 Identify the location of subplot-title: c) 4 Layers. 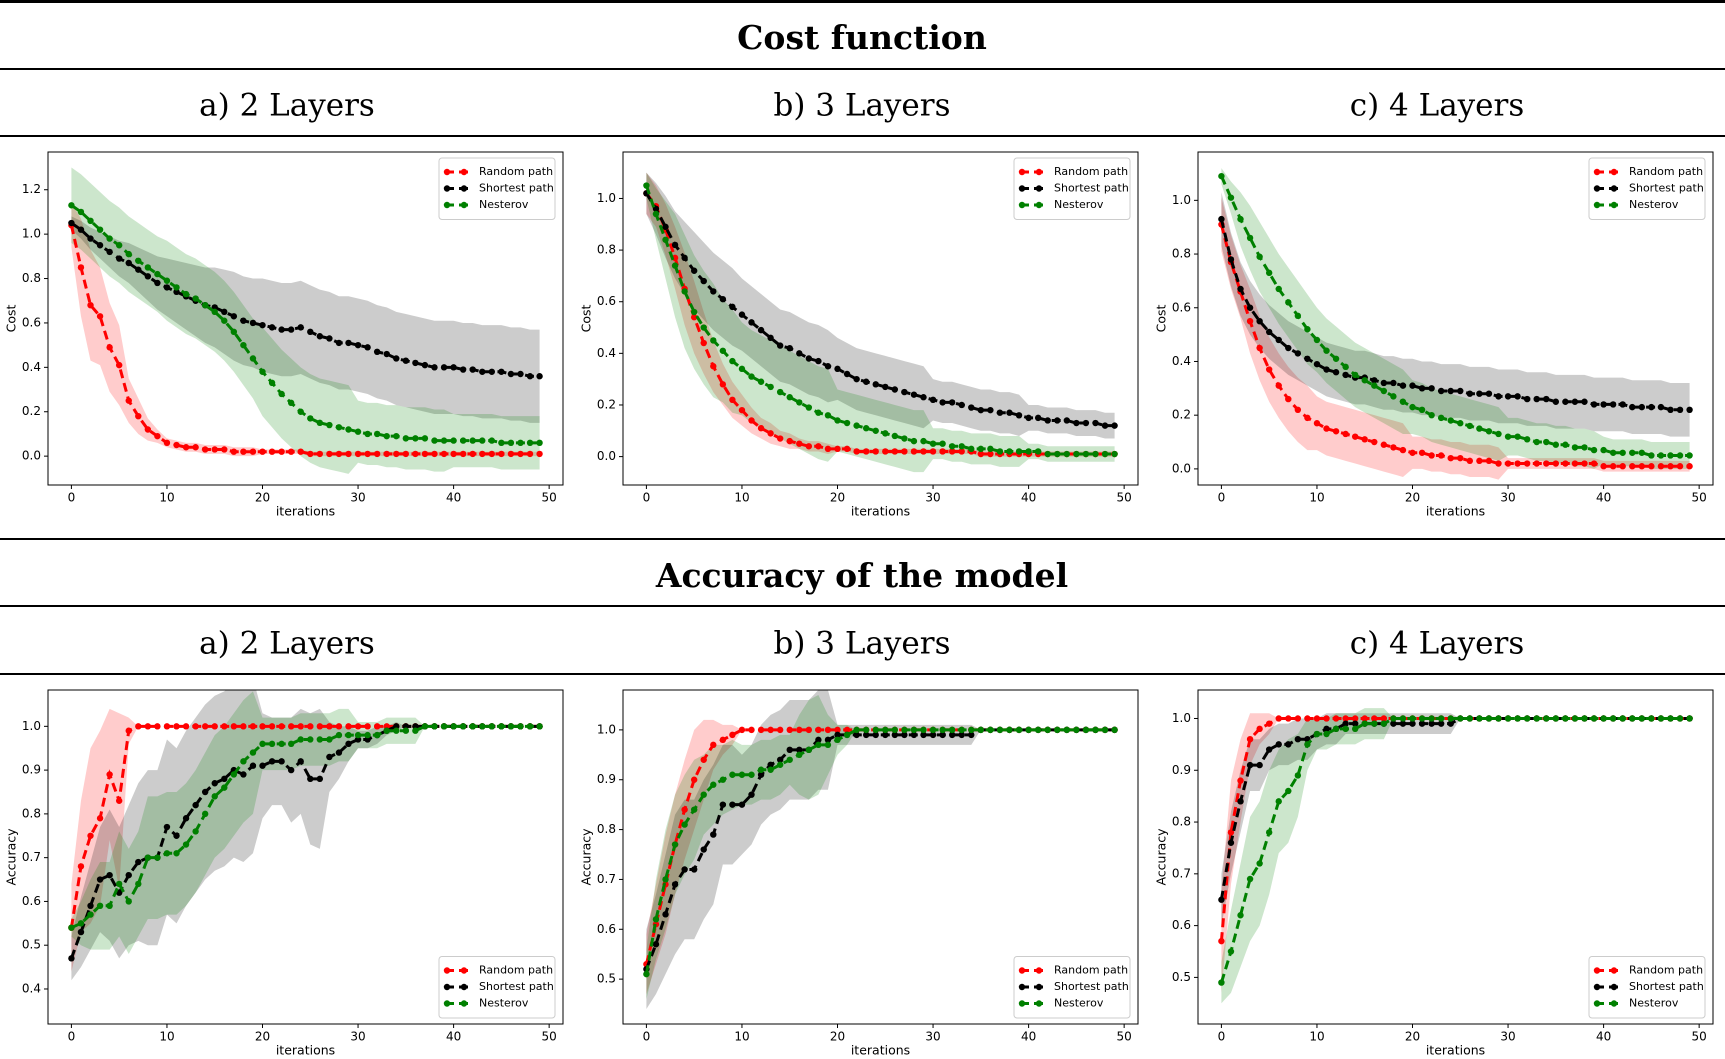
(1437, 106).